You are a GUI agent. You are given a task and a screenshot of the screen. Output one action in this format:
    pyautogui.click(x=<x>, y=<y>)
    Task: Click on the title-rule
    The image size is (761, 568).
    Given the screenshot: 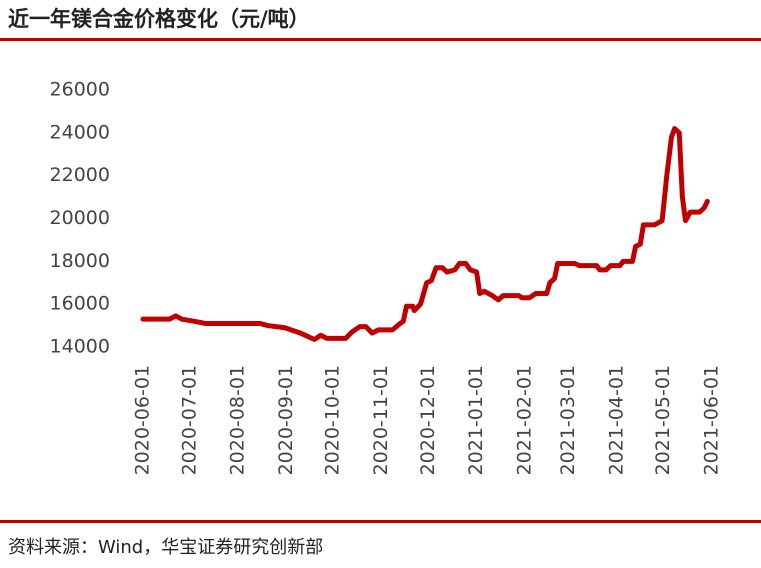 What is the action you would take?
    pyautogui.click(x=380, y=39)
    